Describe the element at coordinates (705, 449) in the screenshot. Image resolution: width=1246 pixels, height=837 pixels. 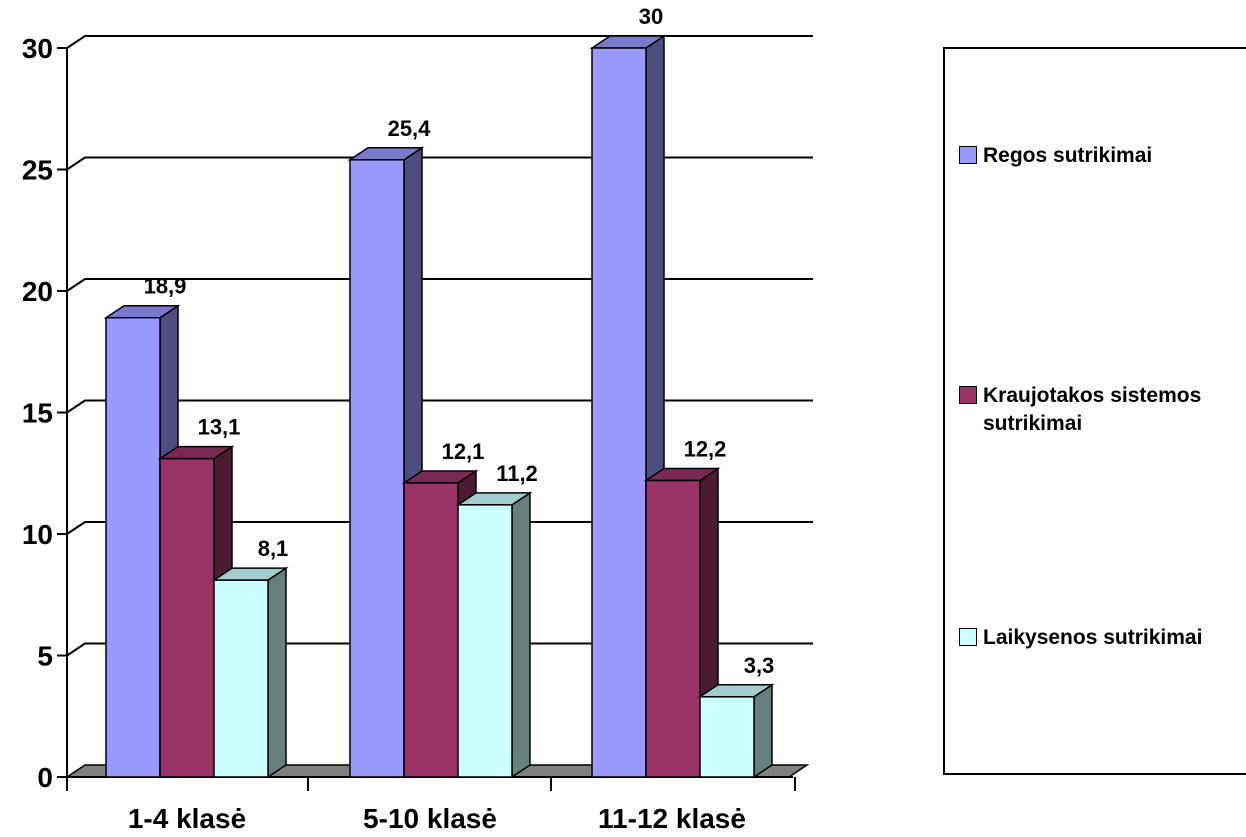
I see `data-label: 12,2` at that location.